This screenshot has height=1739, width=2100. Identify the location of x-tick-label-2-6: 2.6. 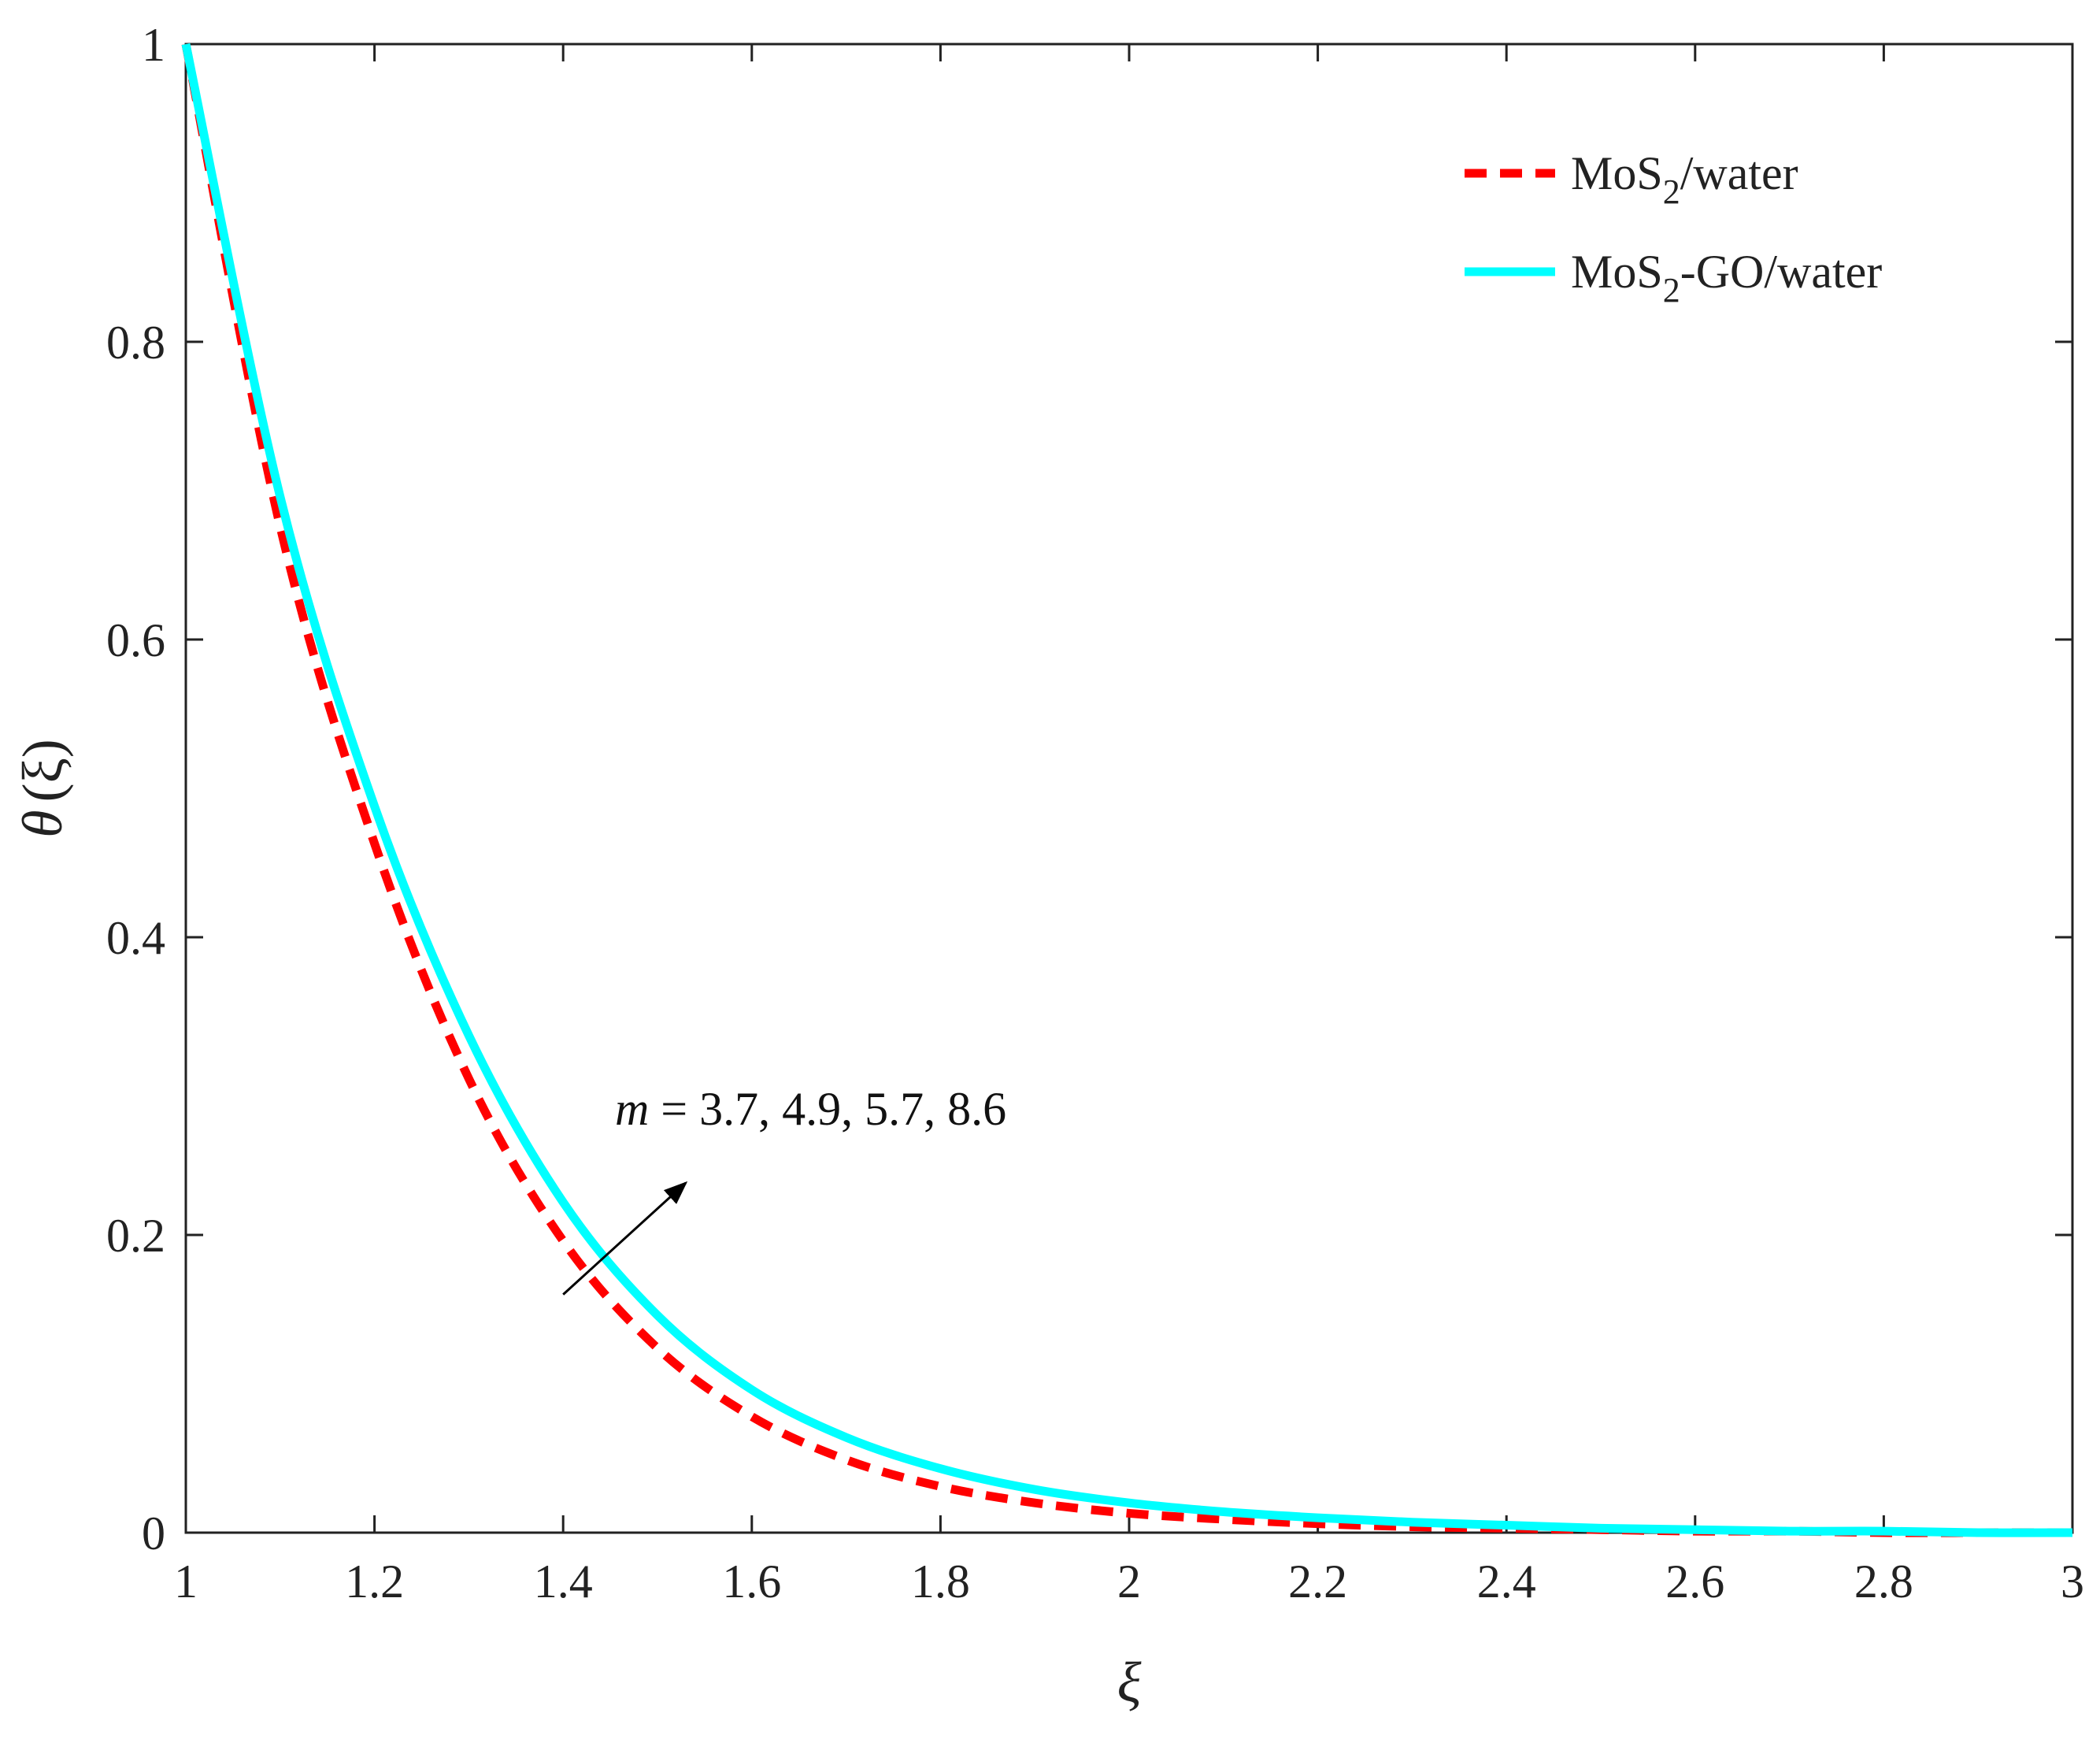
(1694, 1581).